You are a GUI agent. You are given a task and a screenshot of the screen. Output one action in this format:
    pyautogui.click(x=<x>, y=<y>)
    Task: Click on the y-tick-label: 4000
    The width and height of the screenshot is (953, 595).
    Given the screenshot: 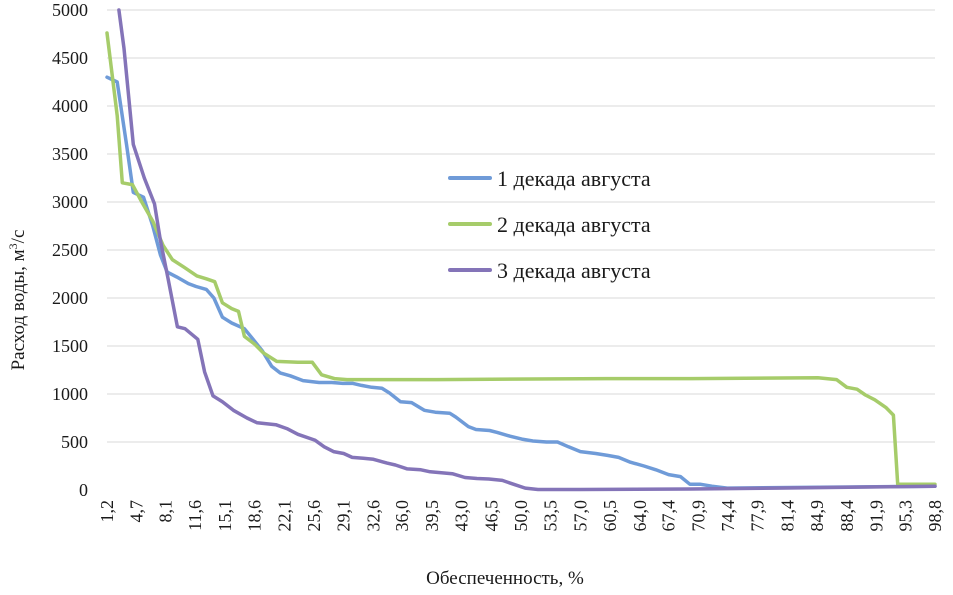 What is the action you would take?
    pyautogui.click(x=70, y=106)
    